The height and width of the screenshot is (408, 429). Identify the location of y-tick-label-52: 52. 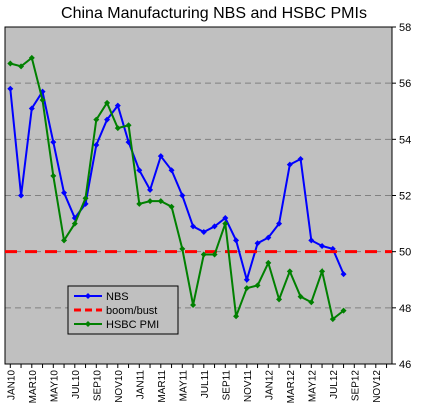
(405, 197).